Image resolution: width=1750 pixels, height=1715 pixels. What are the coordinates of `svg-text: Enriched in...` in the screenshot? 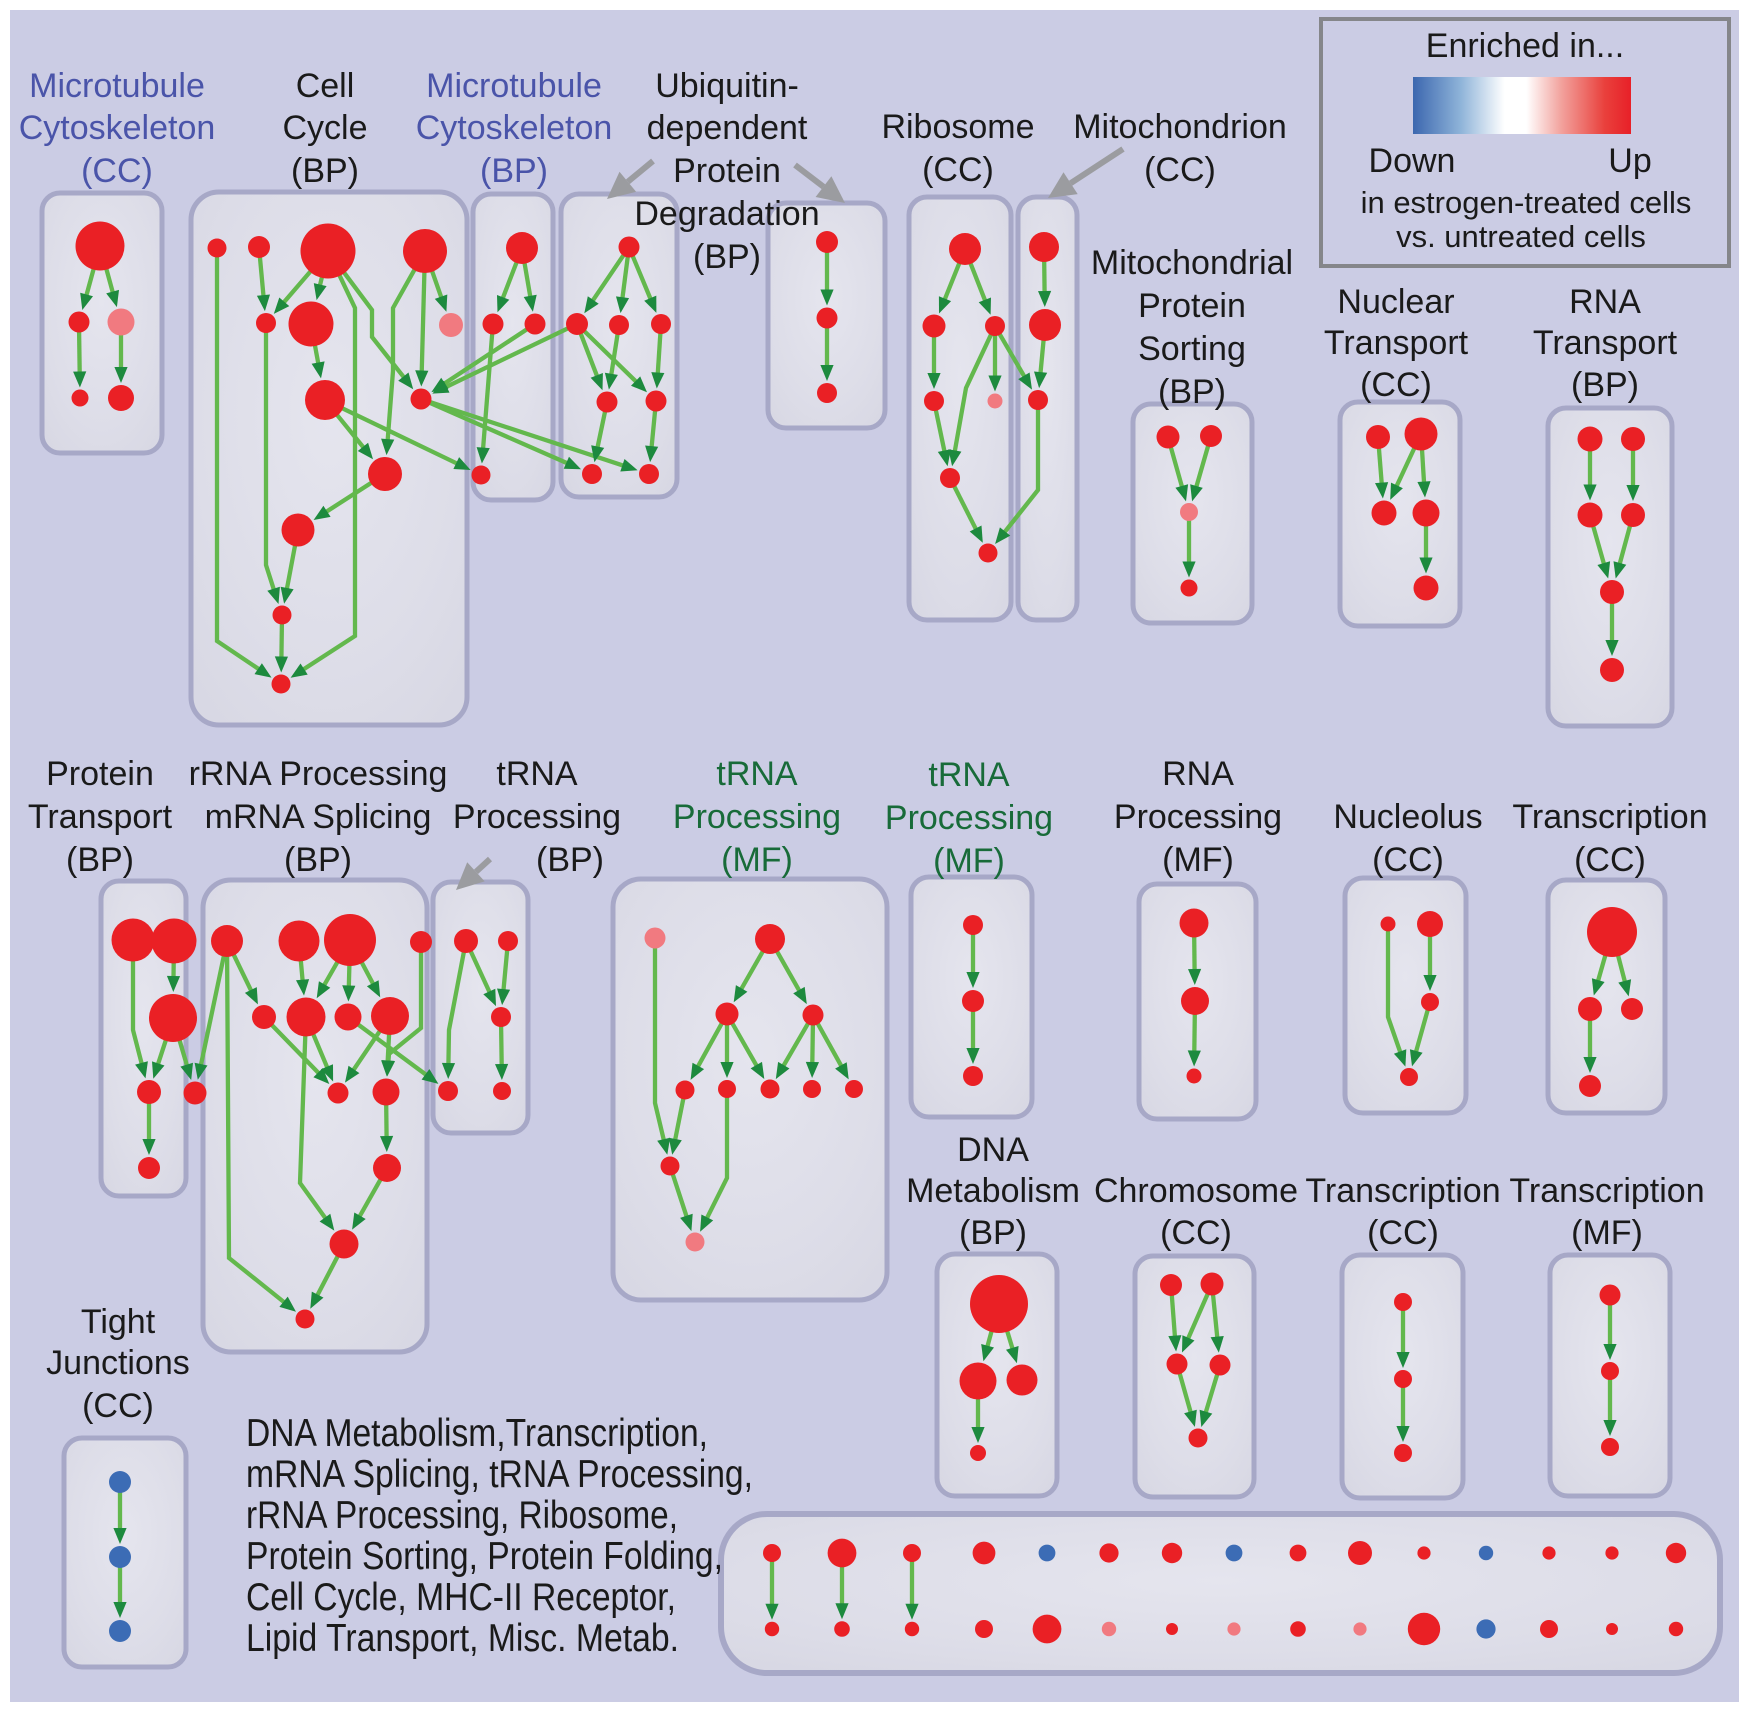 It's located at (1525, 46).